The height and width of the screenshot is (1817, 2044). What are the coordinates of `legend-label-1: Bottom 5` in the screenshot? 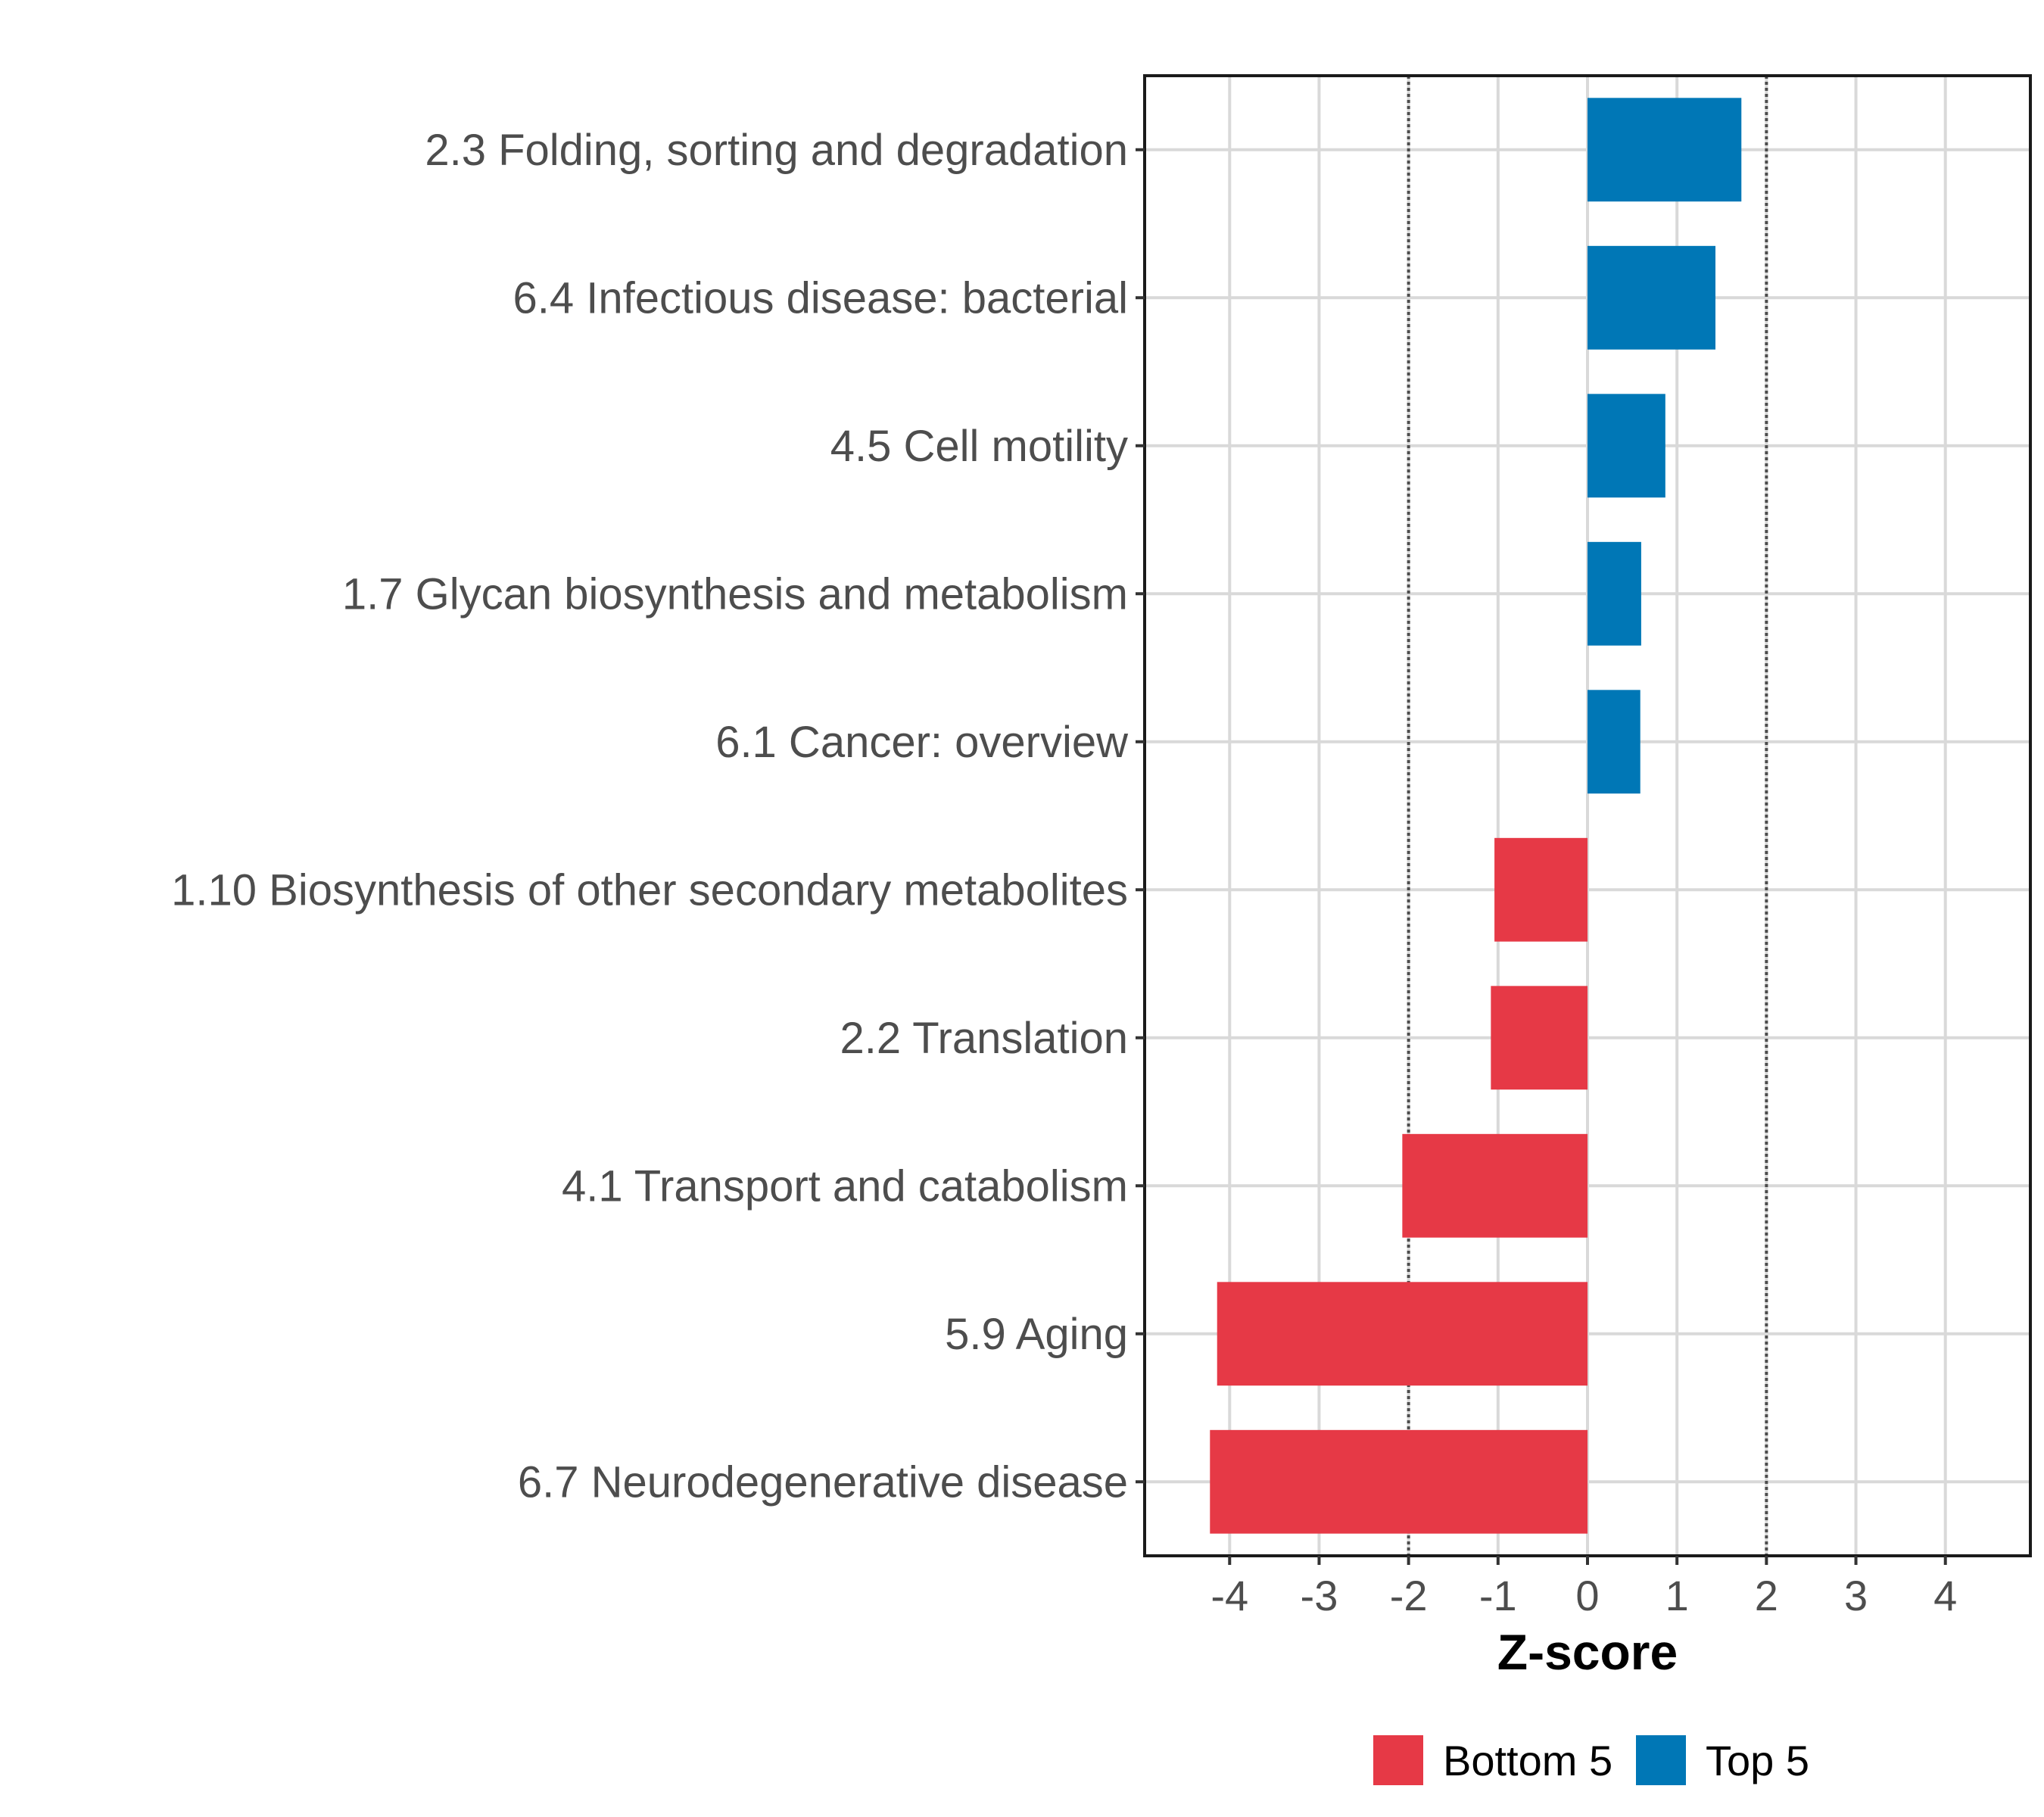 It's located at (1527, 1760).